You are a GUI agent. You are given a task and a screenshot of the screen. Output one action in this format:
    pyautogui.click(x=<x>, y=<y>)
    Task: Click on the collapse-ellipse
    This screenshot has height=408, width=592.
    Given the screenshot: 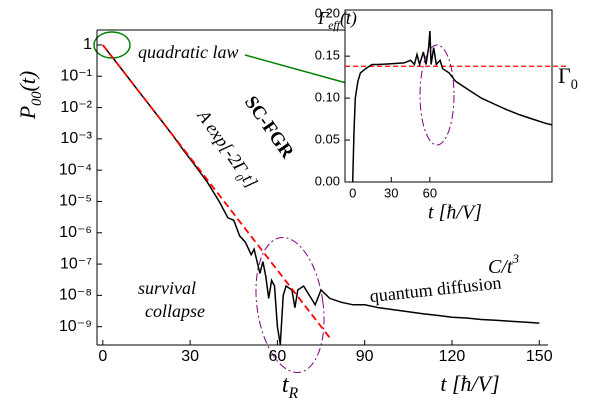 What is the action you would take?
    pyautogui.click(x=290, y=305)
    